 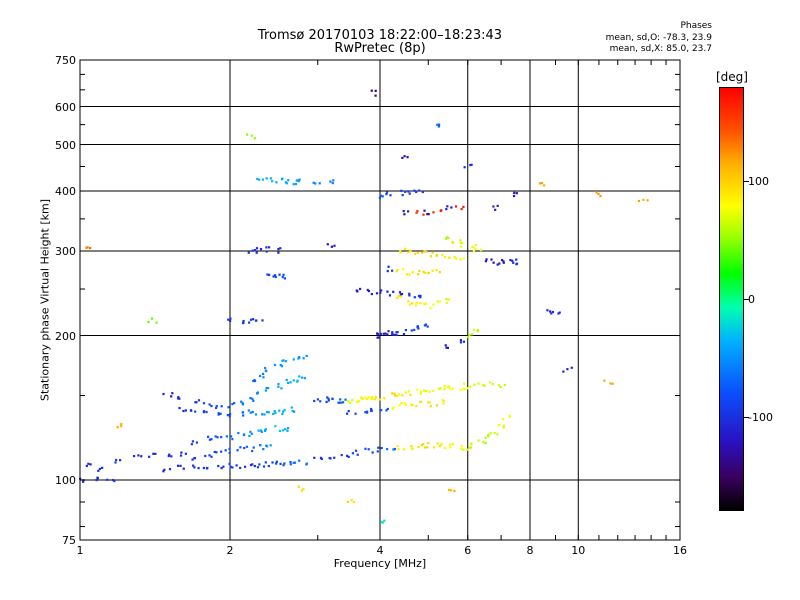 What do you see at coordinates (69, 540) in the screenshot?
I see `y-tick-label: 75` at bounding box center [69, 540].